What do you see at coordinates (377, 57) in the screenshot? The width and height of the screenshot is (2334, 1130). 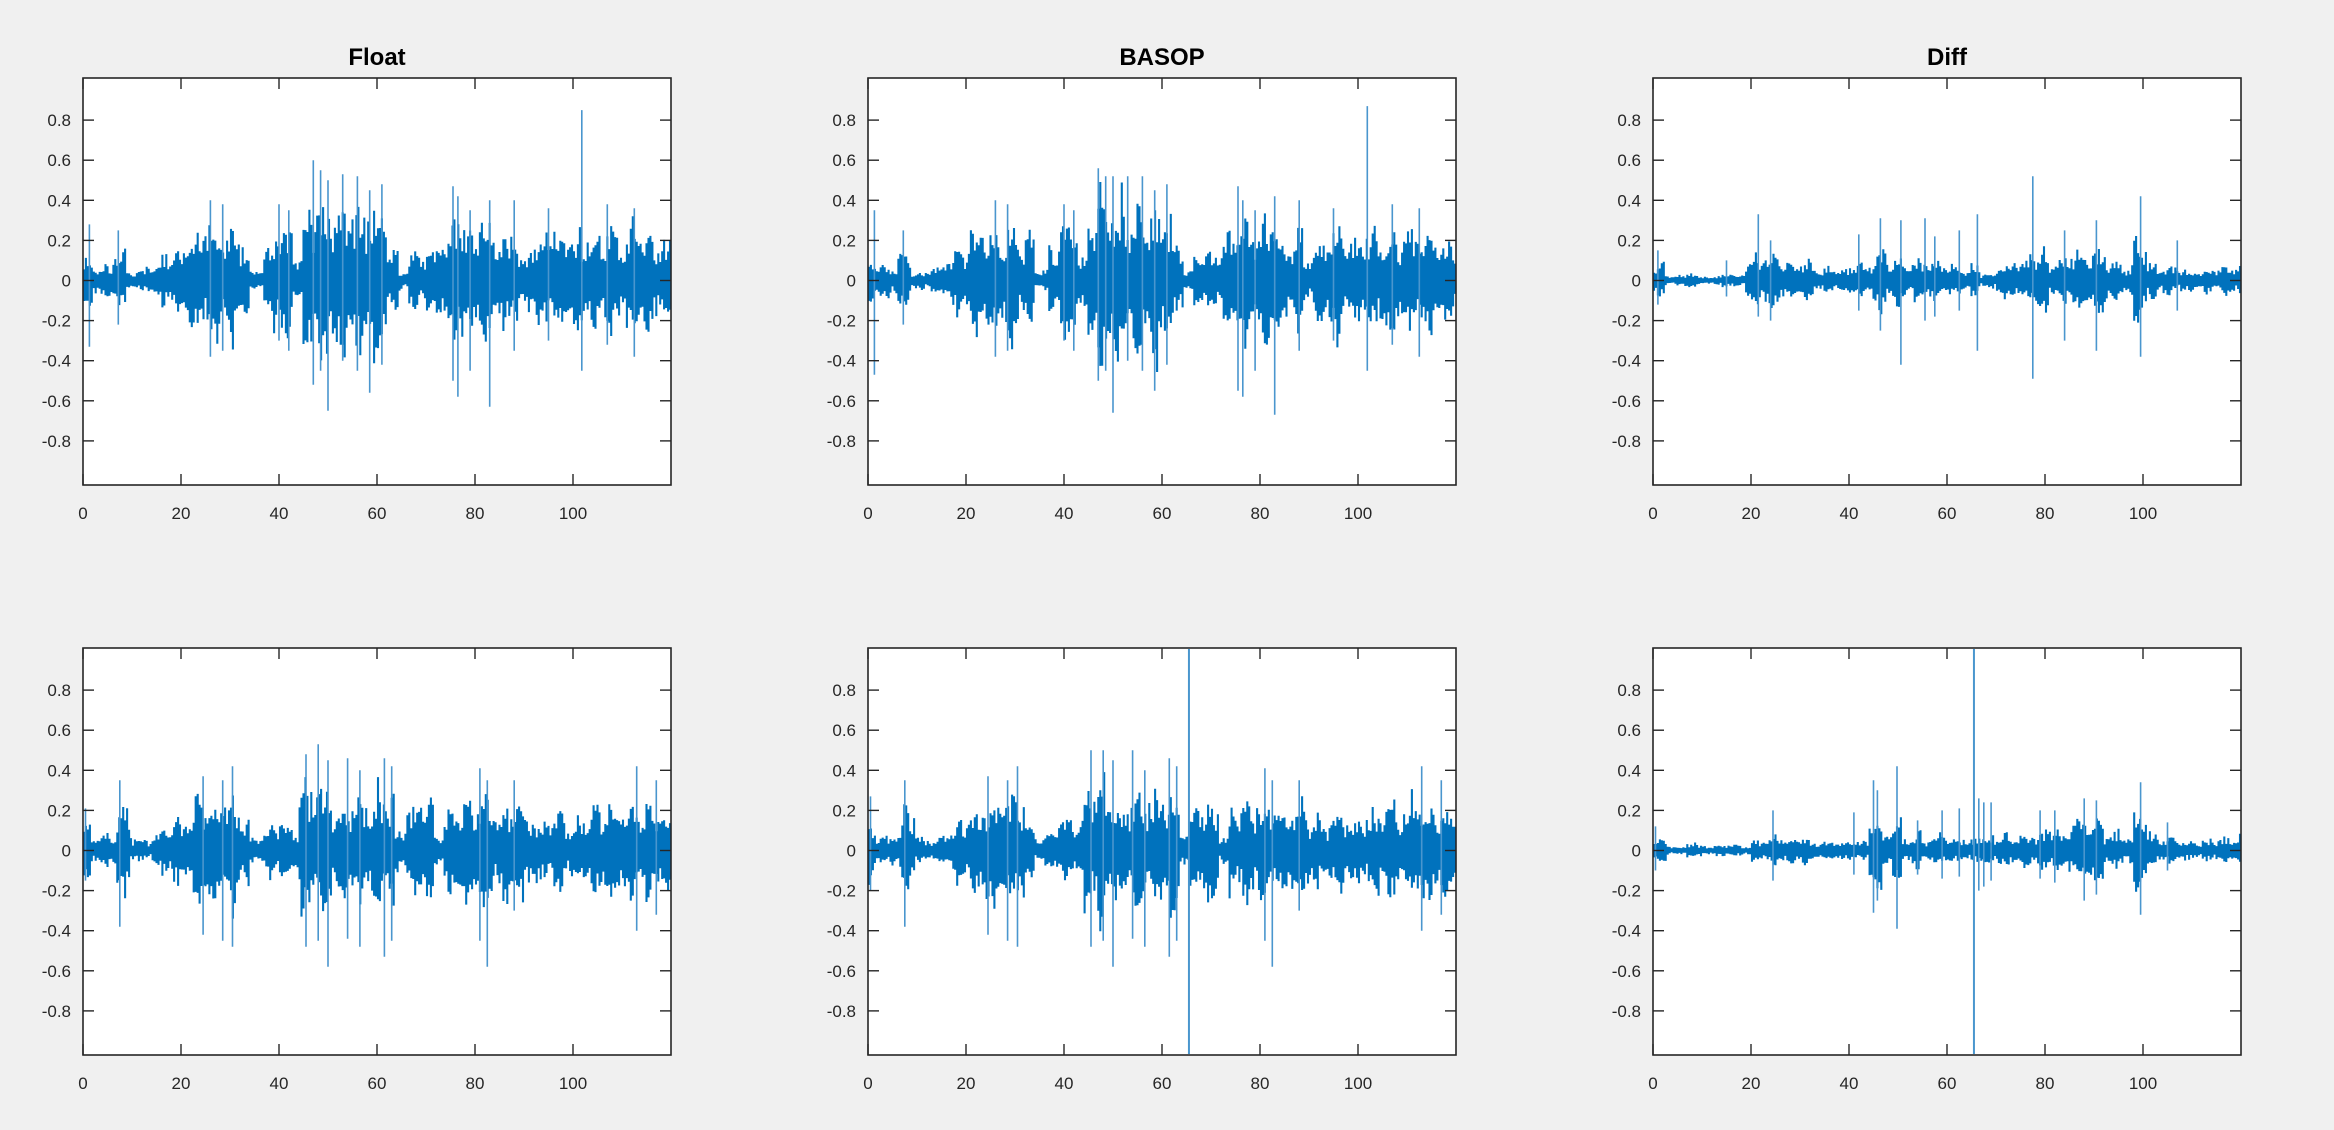 I see `plot-title-float: Float` at bounding box center [377, 57].